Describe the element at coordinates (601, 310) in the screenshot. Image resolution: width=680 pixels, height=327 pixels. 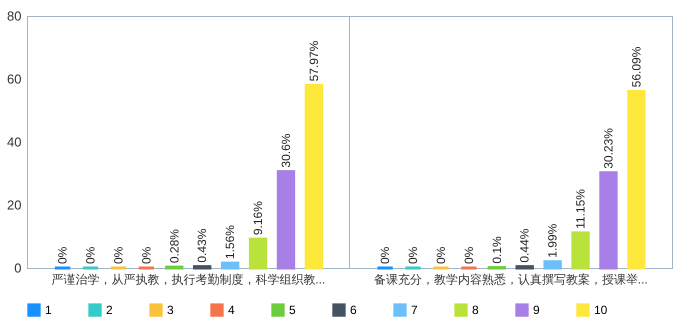
I see `legend-label: 10` at that location.